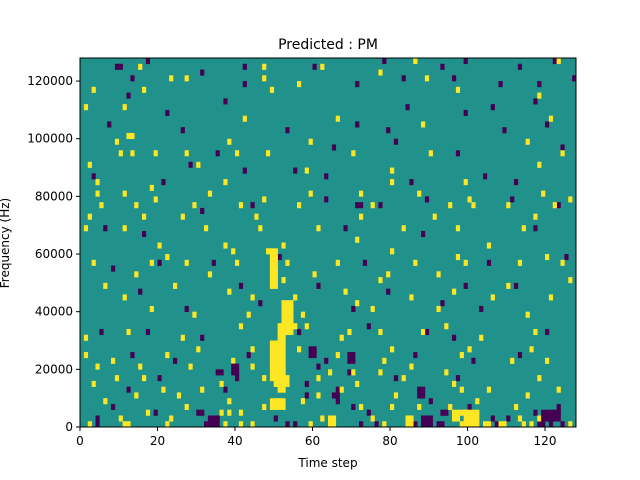 The image size is (640, 480). What do you see at coordinates (234, 441) in the screenshot?
I see `x-tick-label: 40` at bounding box center [234, 441].